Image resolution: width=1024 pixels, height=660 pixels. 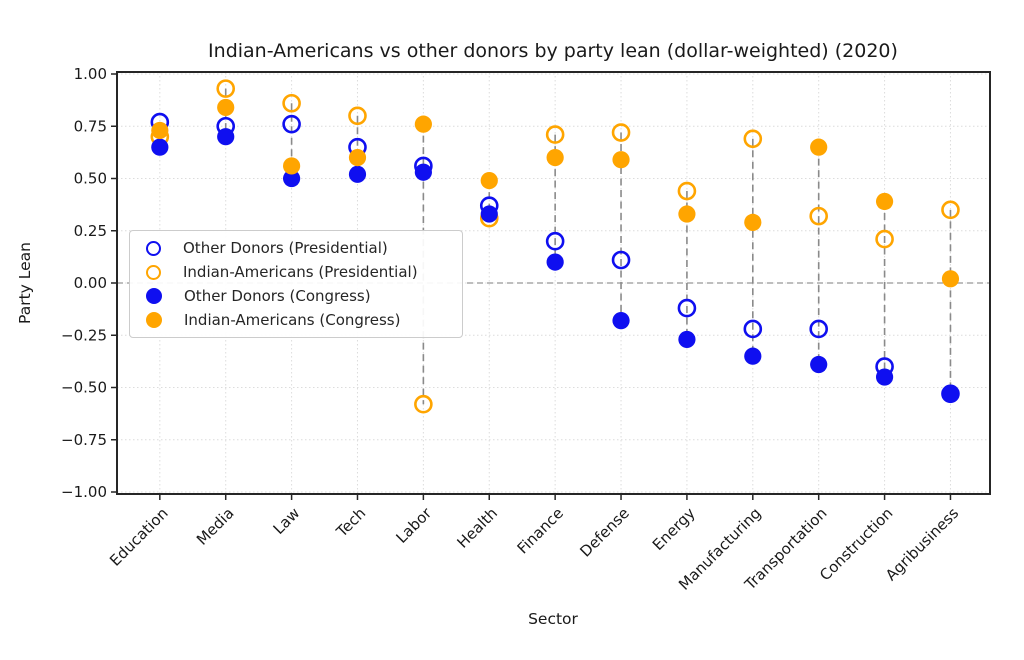 What do you see at coordinates (90, 126) in the screenshot?
I see `y-tick-label: 0.75` at bounding box center [90, 126].